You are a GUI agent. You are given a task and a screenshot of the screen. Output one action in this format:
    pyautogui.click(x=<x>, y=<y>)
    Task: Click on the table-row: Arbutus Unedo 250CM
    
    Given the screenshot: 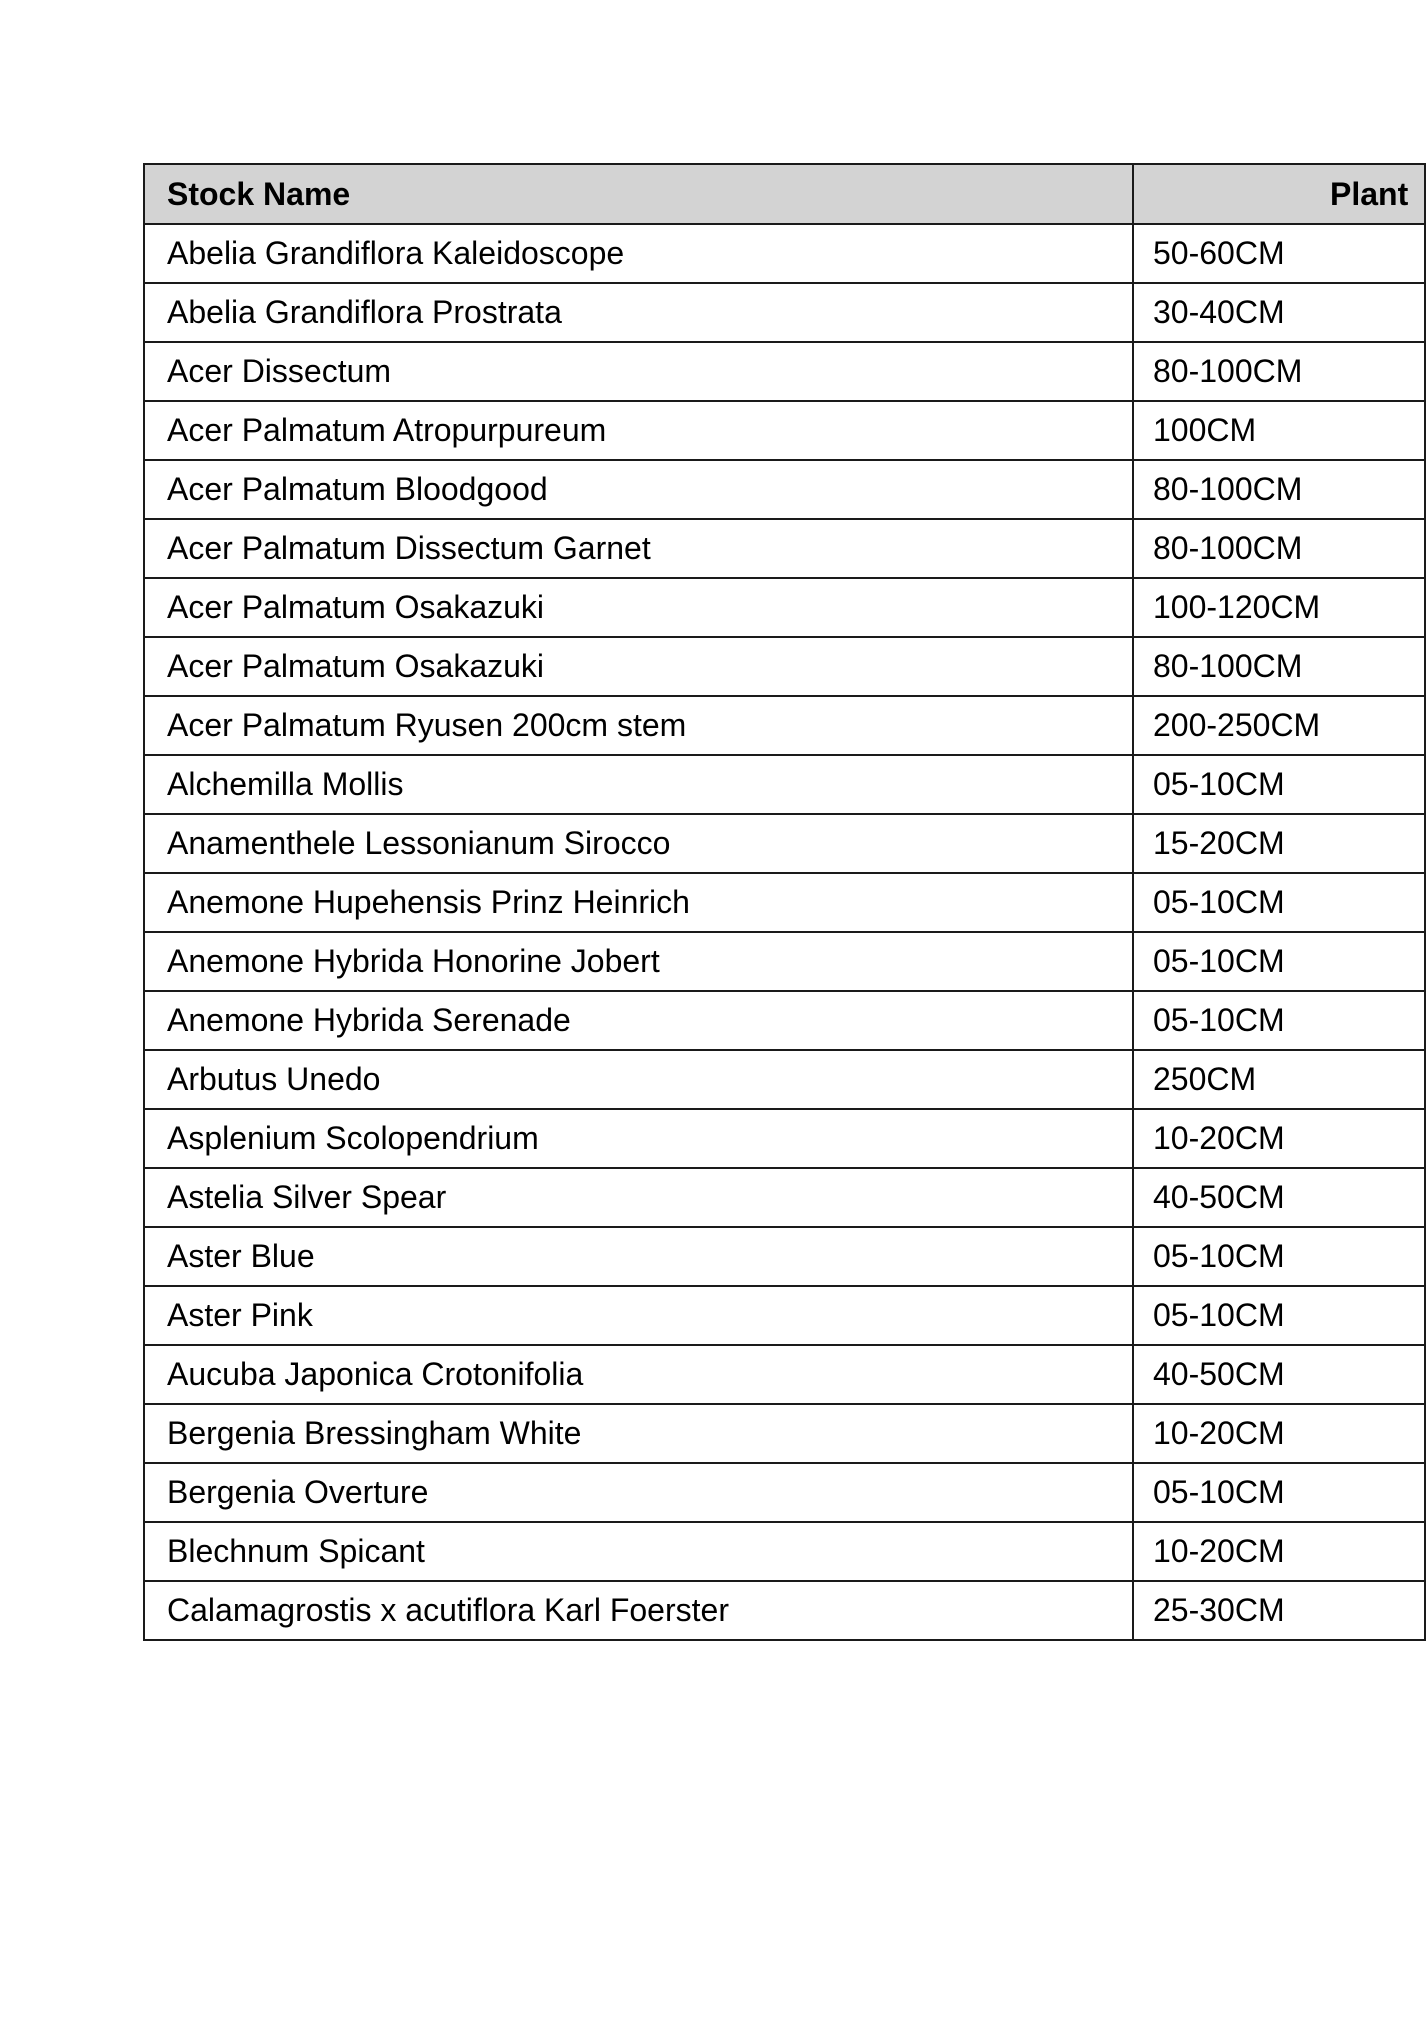 What is the action you would take?
    pyautogui.click(x=784, y=1079)
    